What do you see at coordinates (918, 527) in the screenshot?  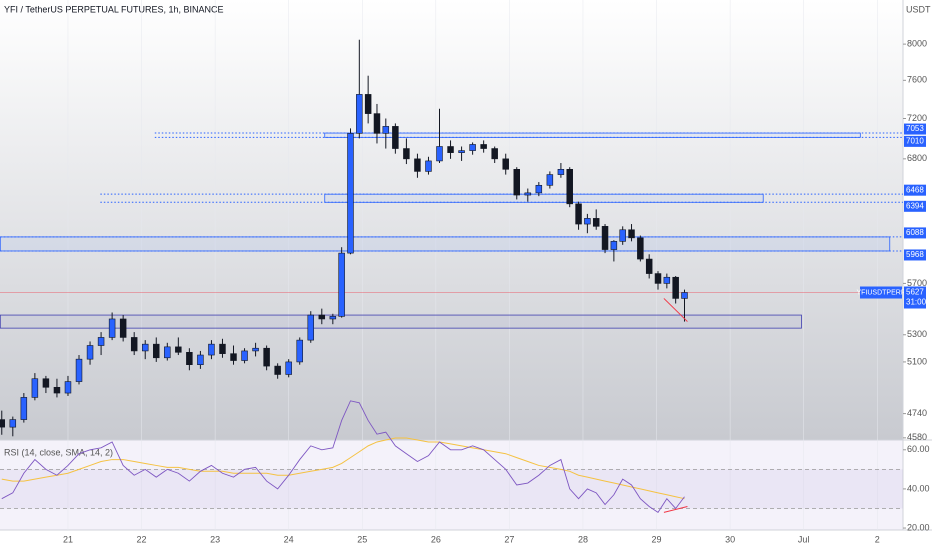 I see `y-tick-label: 20.00` at bounding box center [918, 527].